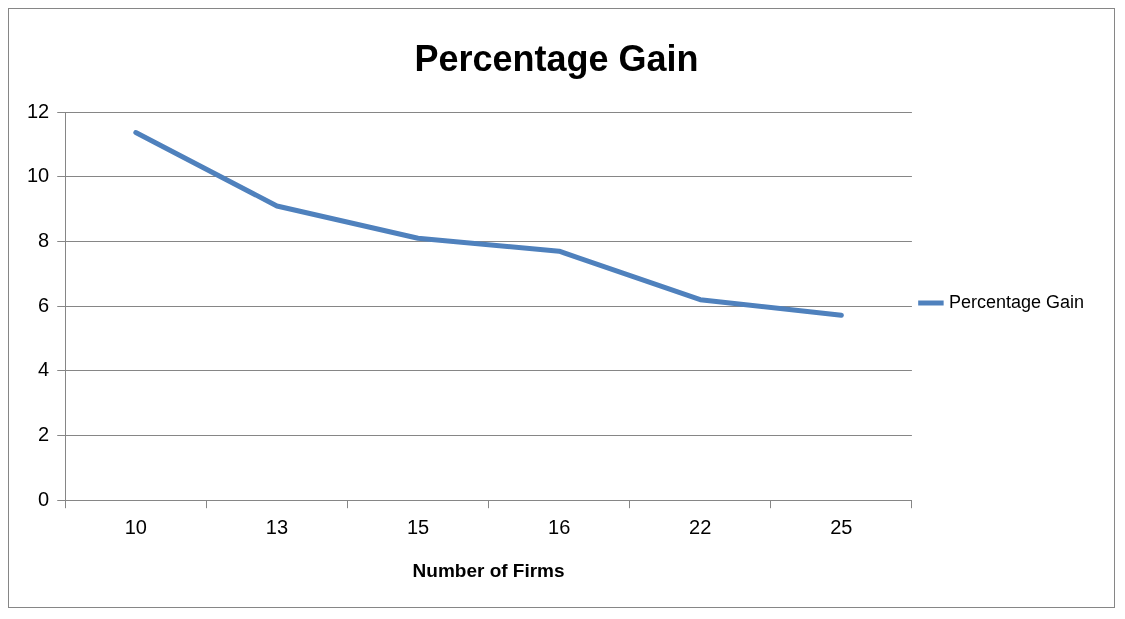  Describe the element at coordinates (44, 304) in the screenshot. I see `y-tick-label: 6` at that location.